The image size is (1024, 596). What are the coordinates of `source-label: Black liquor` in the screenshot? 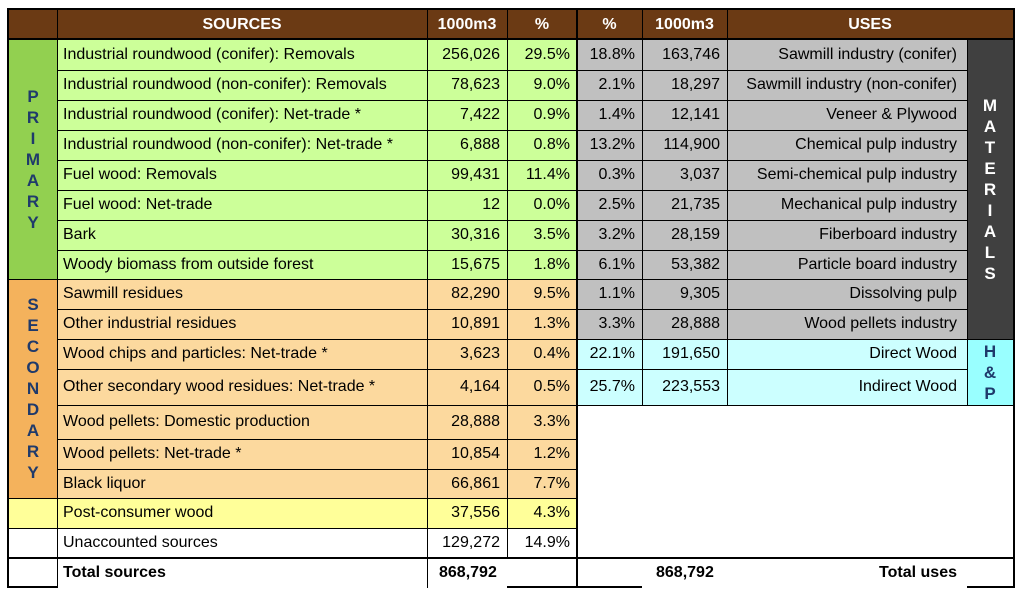 It's located at (242, 483).